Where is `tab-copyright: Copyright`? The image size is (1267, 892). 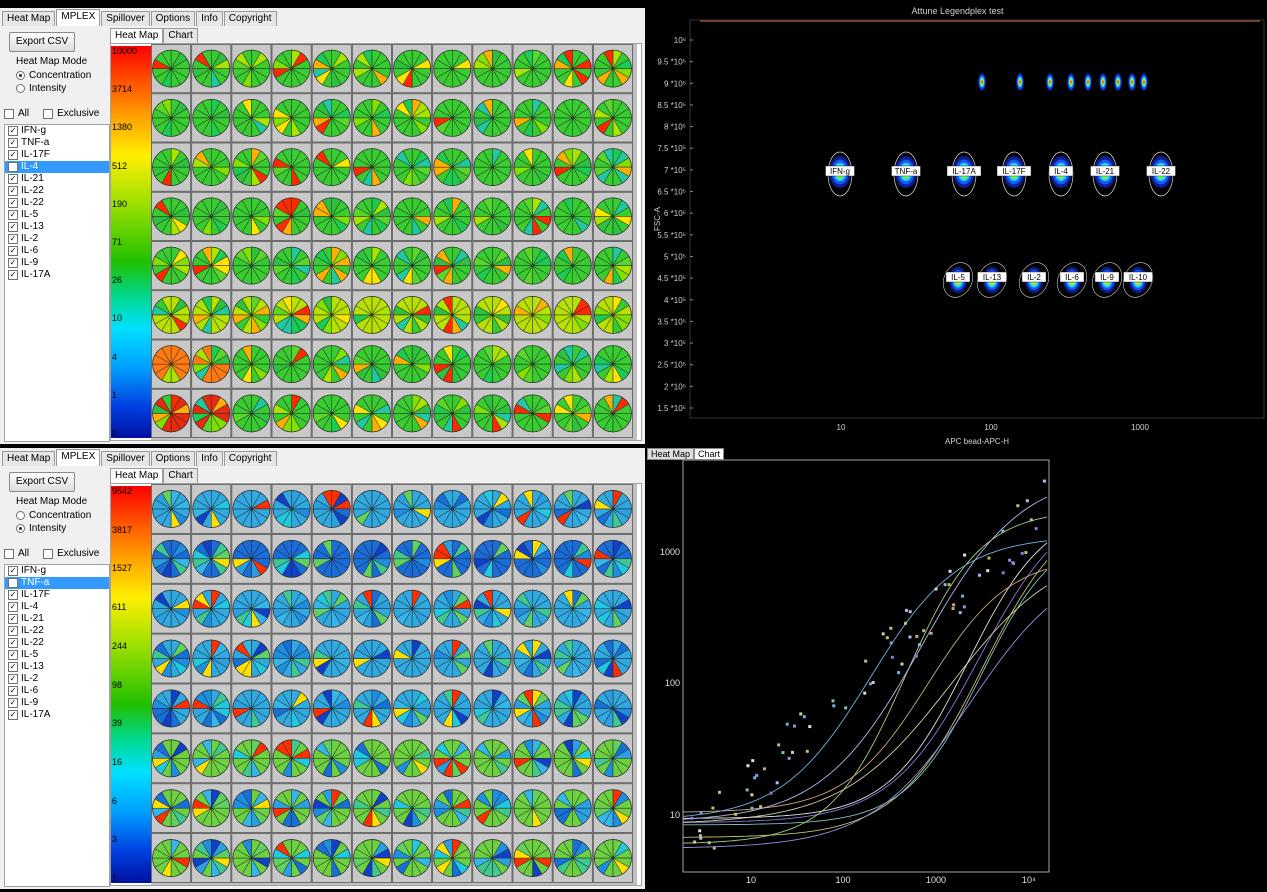 tab-copyright: Copyright is located at coordinates (250, 458).